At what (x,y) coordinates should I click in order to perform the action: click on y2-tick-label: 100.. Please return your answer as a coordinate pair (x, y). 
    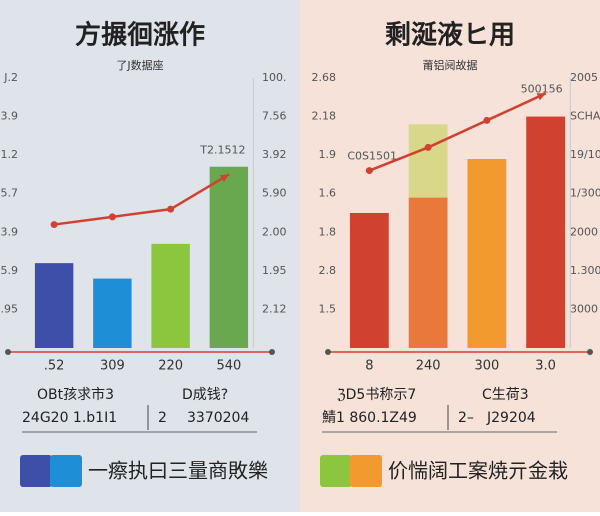
    Looking at the image, I should click on (274, 77).